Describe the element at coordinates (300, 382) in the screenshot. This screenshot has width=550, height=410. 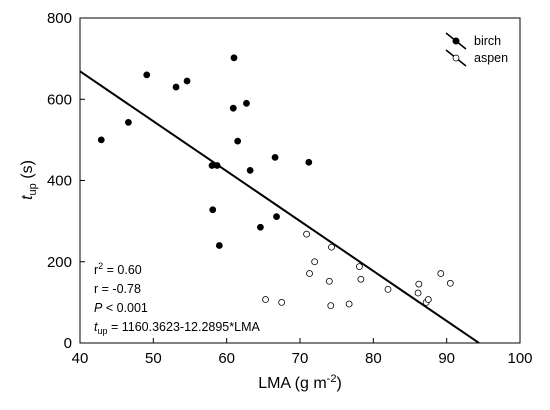
I see `x-axis-title: LMA (g m-2)` at that location.